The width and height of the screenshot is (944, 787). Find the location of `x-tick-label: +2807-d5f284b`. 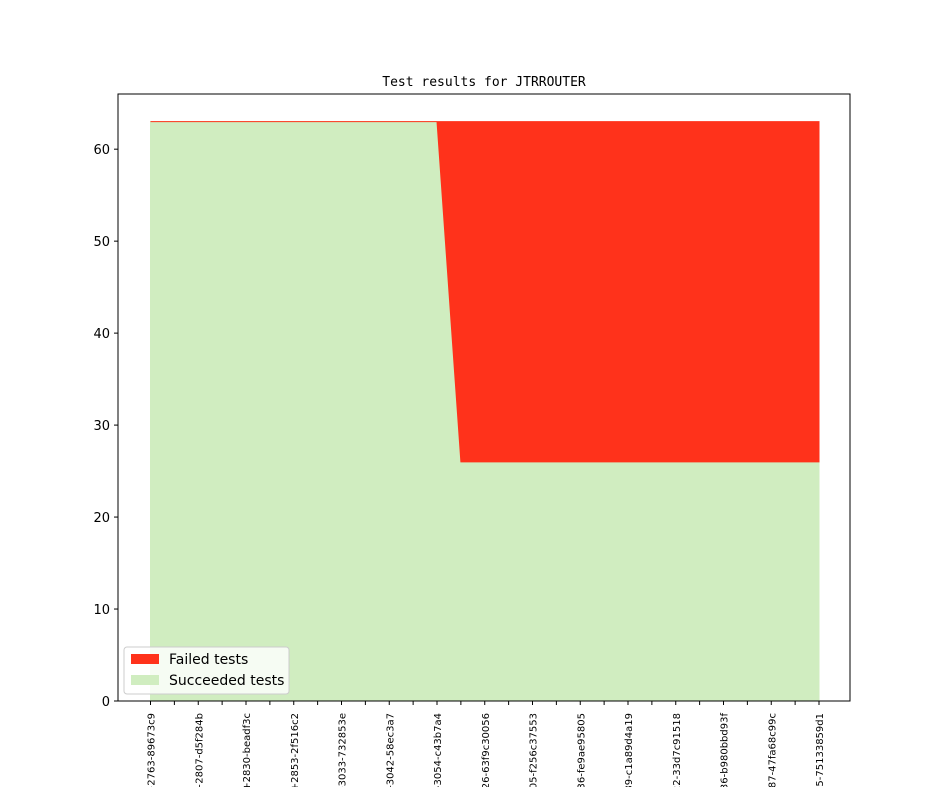

x-tick-label: +2807-d5f284b is located at coordinates (199, 750).